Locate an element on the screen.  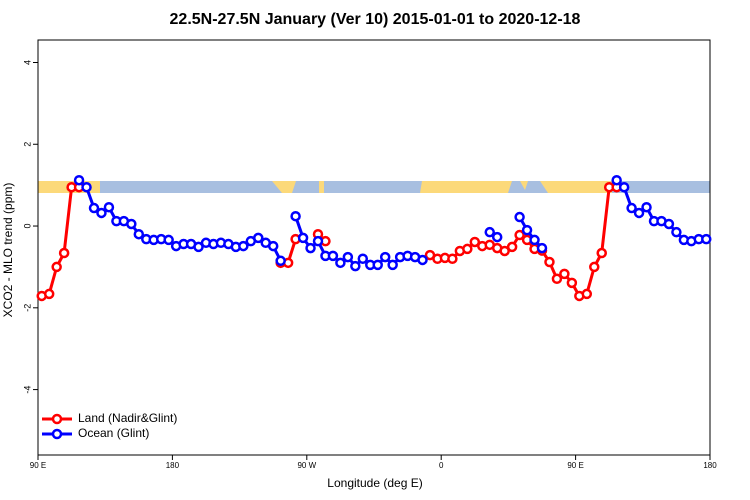
legend-label: Ocean (Glint) is located at coordinates (113, 433).